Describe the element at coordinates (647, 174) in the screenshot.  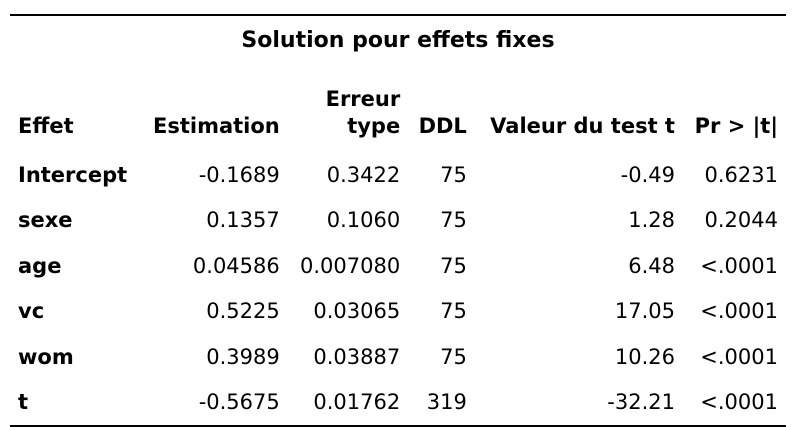
I see `cell-tvalue: -0.49` at that location.